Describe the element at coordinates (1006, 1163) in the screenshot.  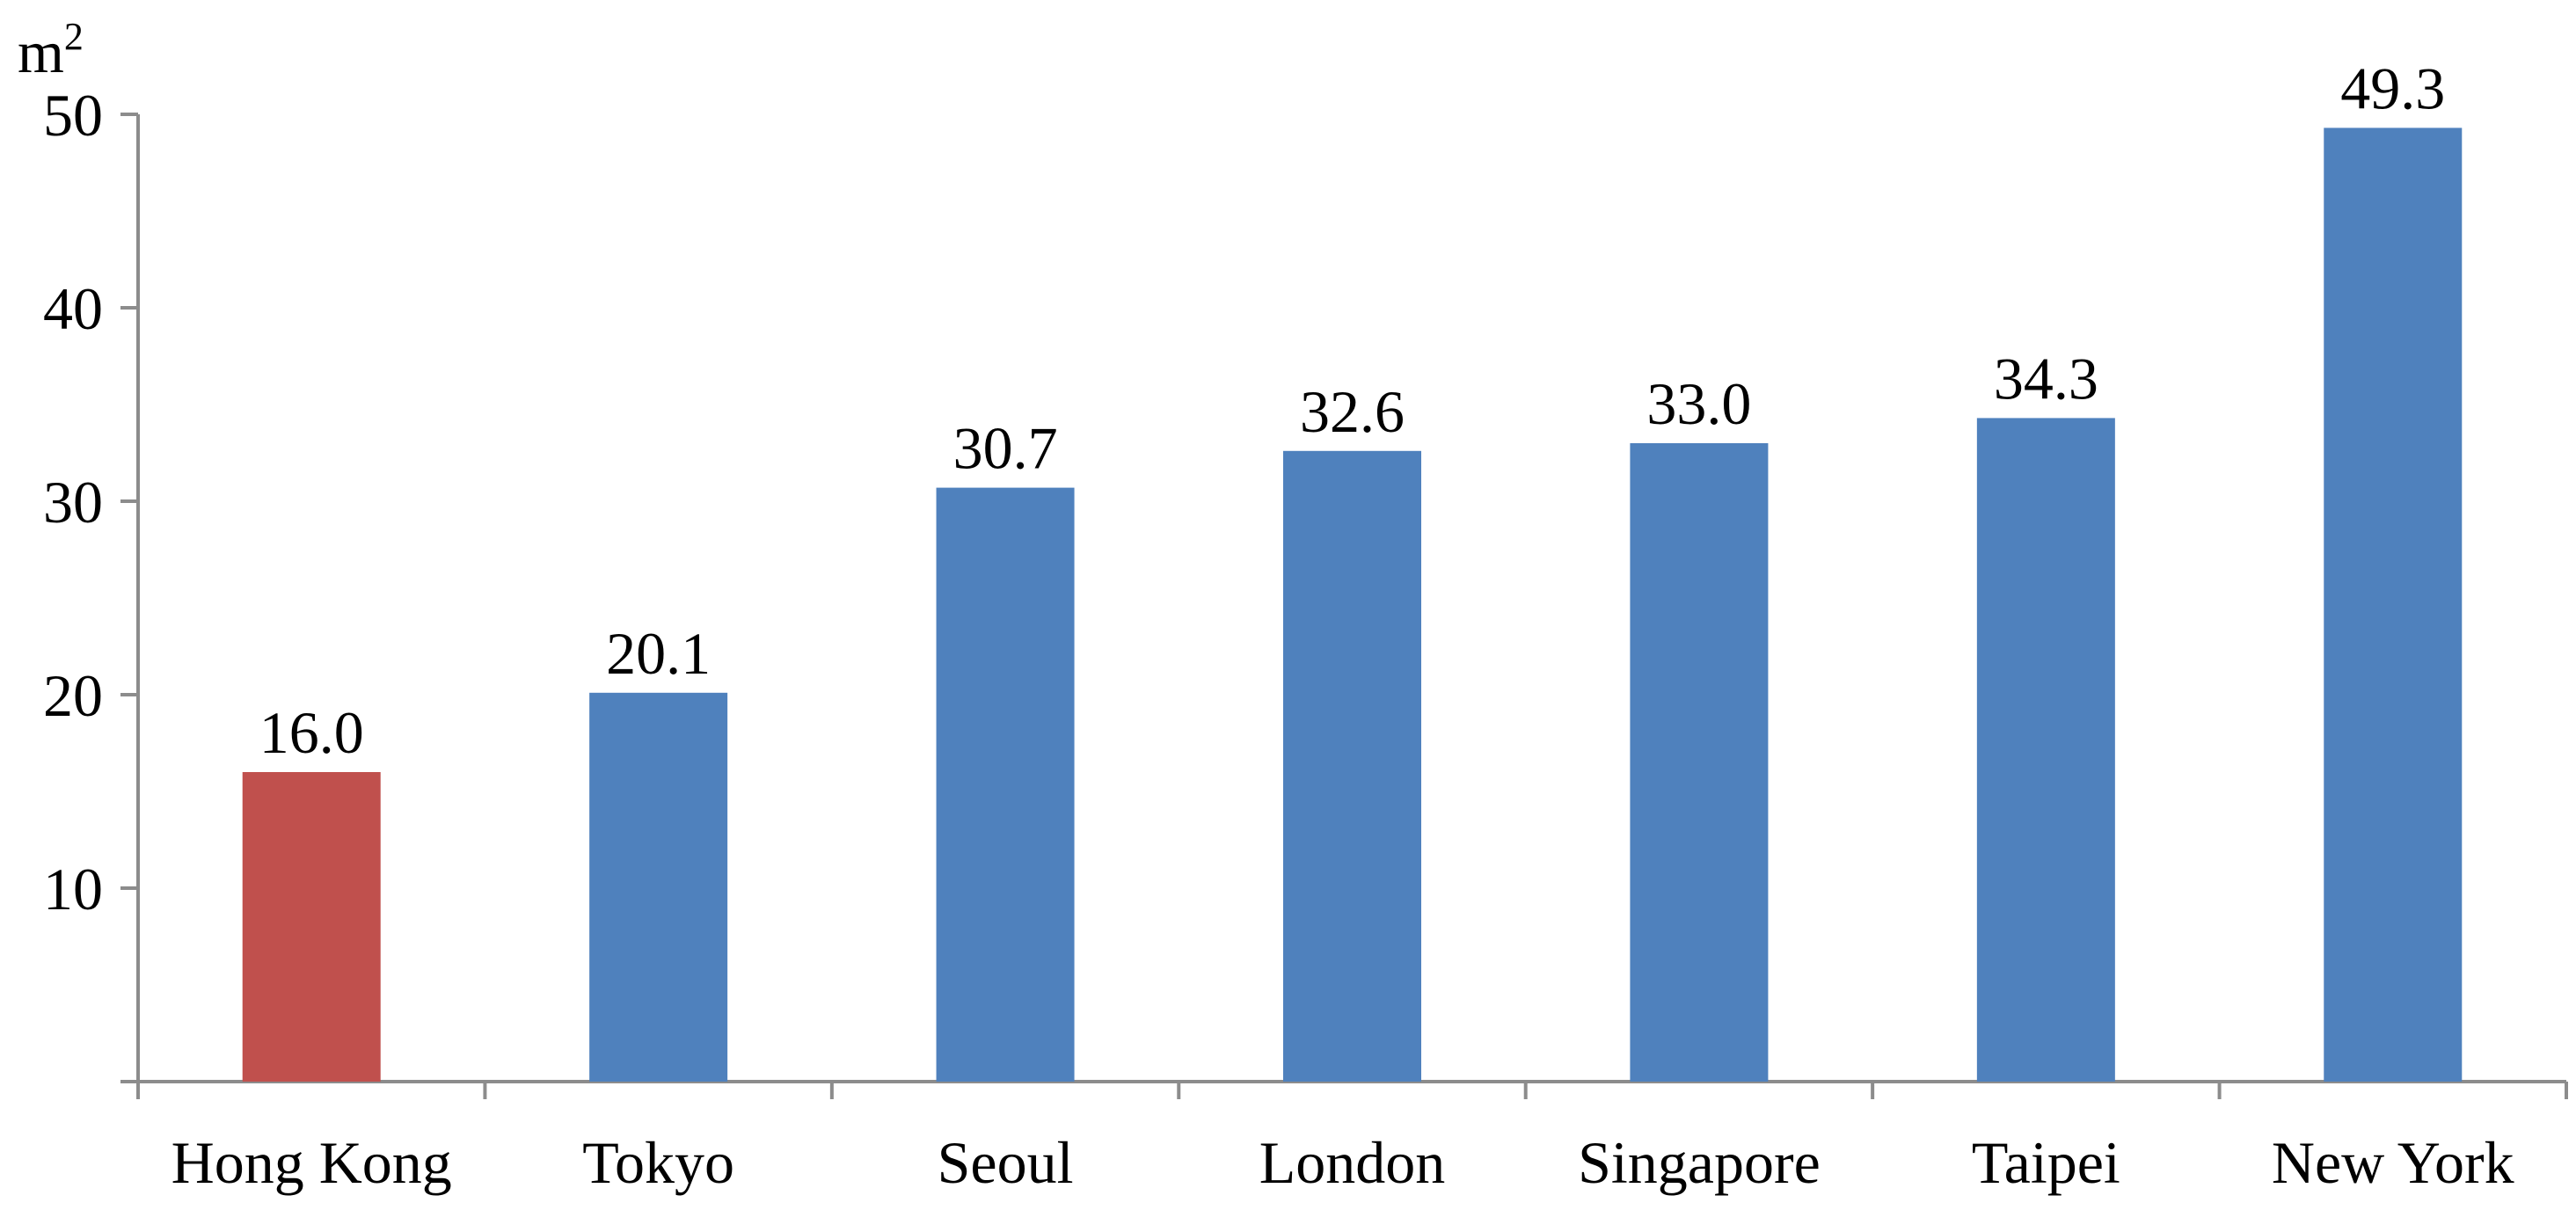
I see `x-category-label: Seoul` at that location.